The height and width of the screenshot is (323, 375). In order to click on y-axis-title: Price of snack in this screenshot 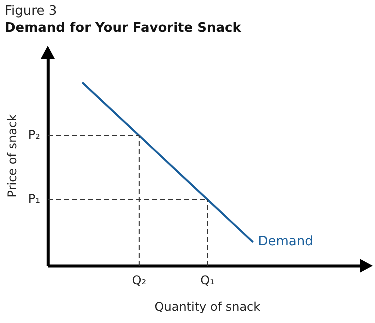, I will do `click(12, 156)`.